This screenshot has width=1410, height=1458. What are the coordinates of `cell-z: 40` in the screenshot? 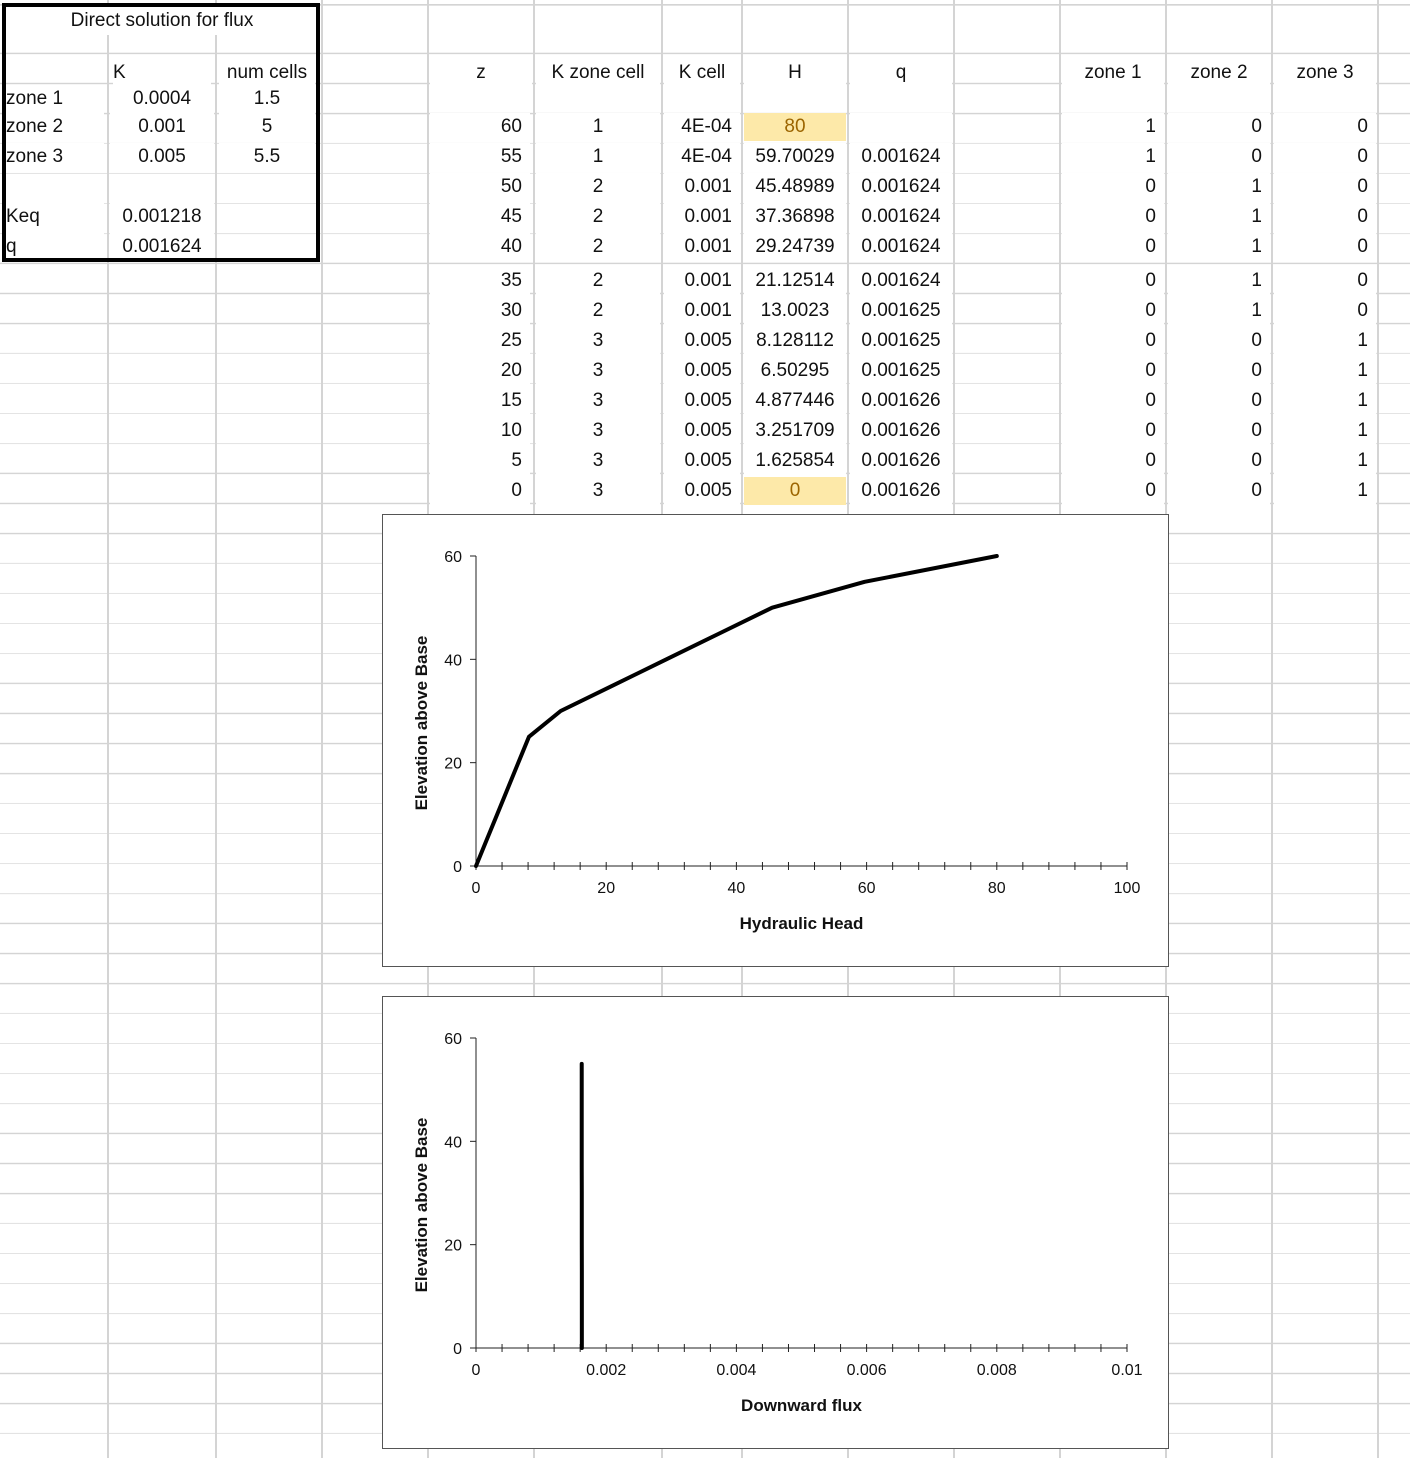 It's located at (480, 247).